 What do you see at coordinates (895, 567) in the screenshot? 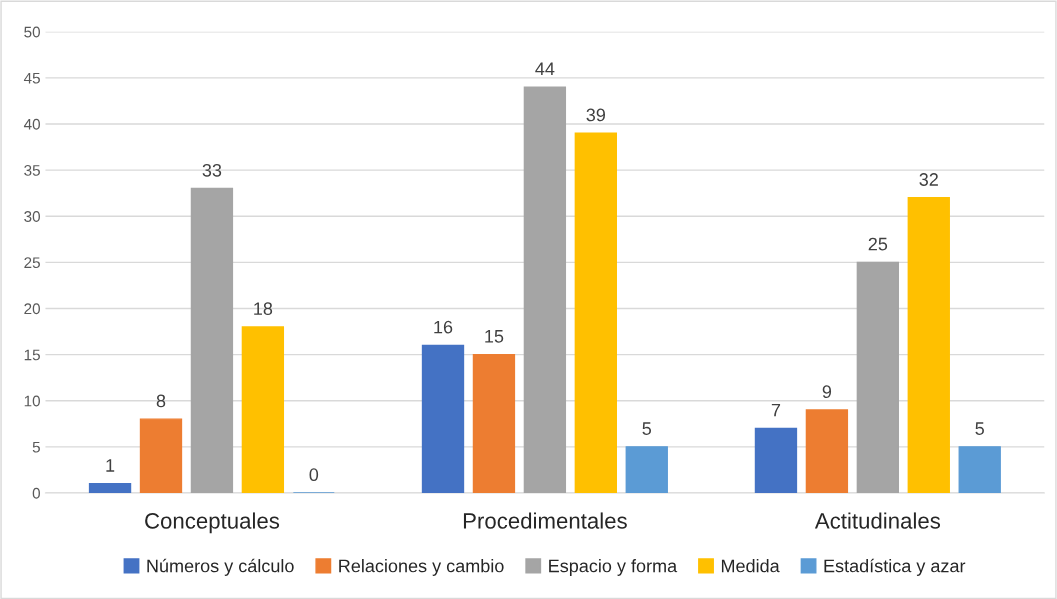
I see `legend-label: Estadística y azar` at bounding box center [895, 567].